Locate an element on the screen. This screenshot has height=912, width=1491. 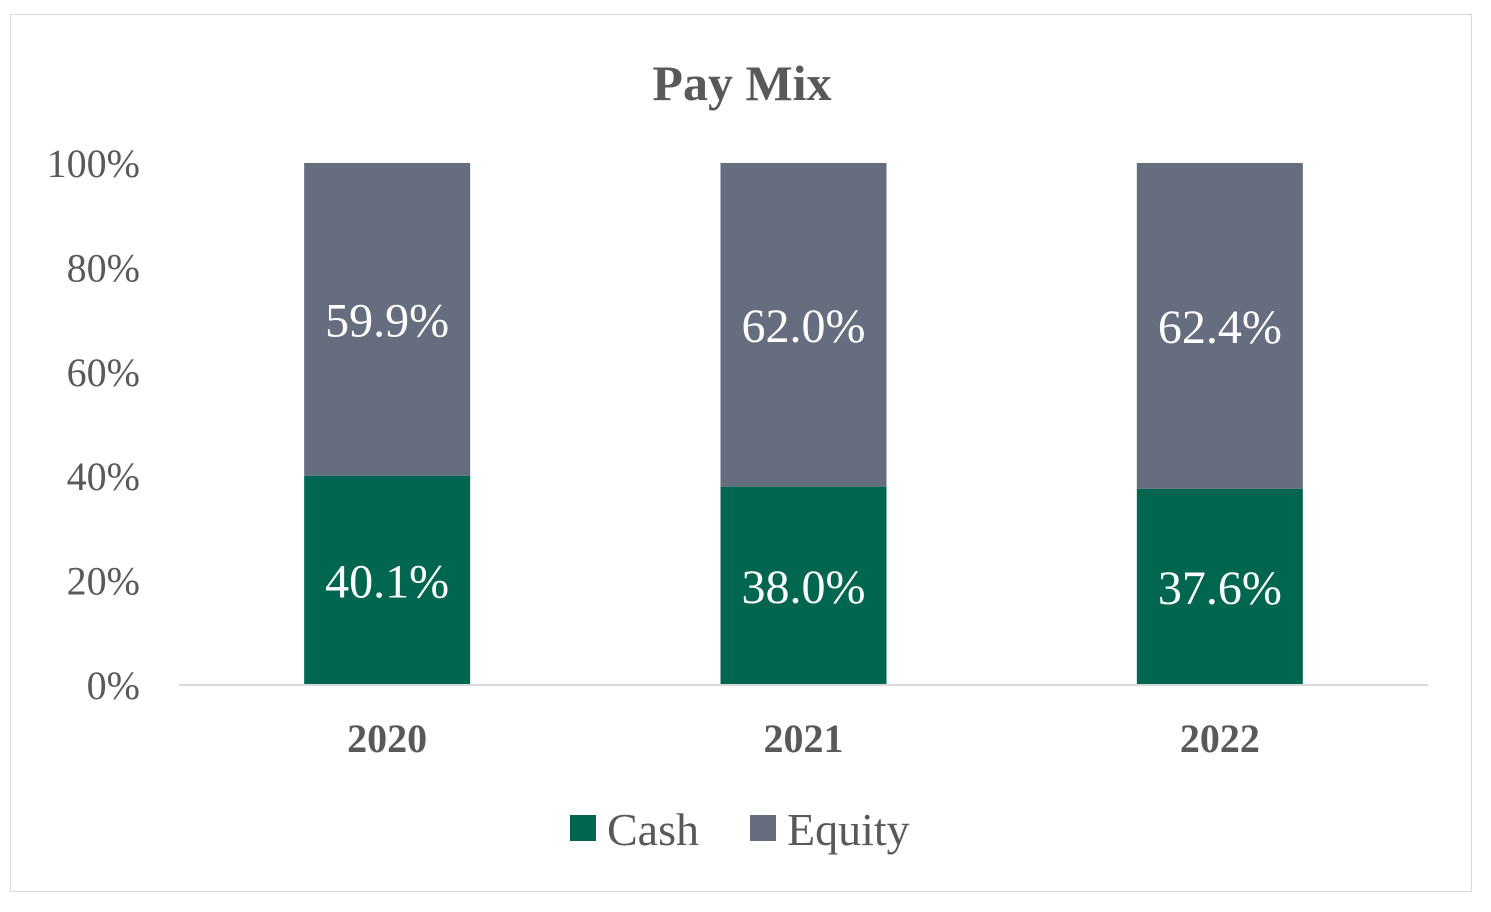
x-axis: 2020 2021 2022 is located at coordinates (803, 738).